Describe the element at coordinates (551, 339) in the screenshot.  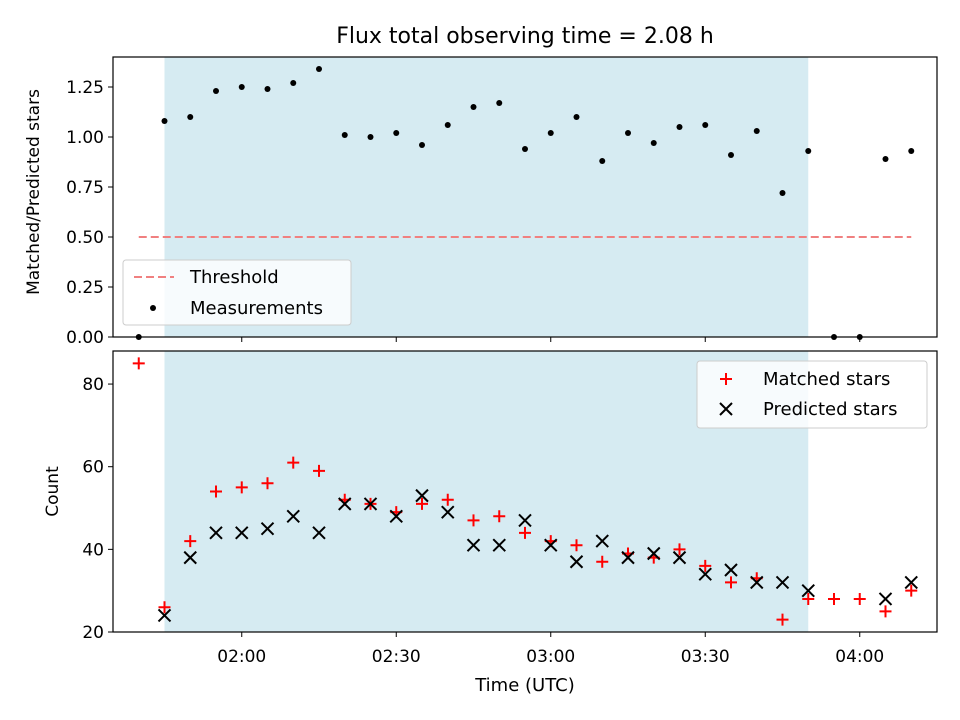
I see `top-x-axis` at that location.